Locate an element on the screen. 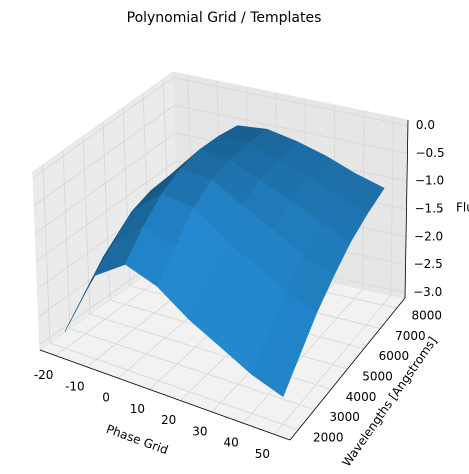 This screenshot has width=469, height=474. z-tick-label: −1.0 is located at coordinates (429, 181).